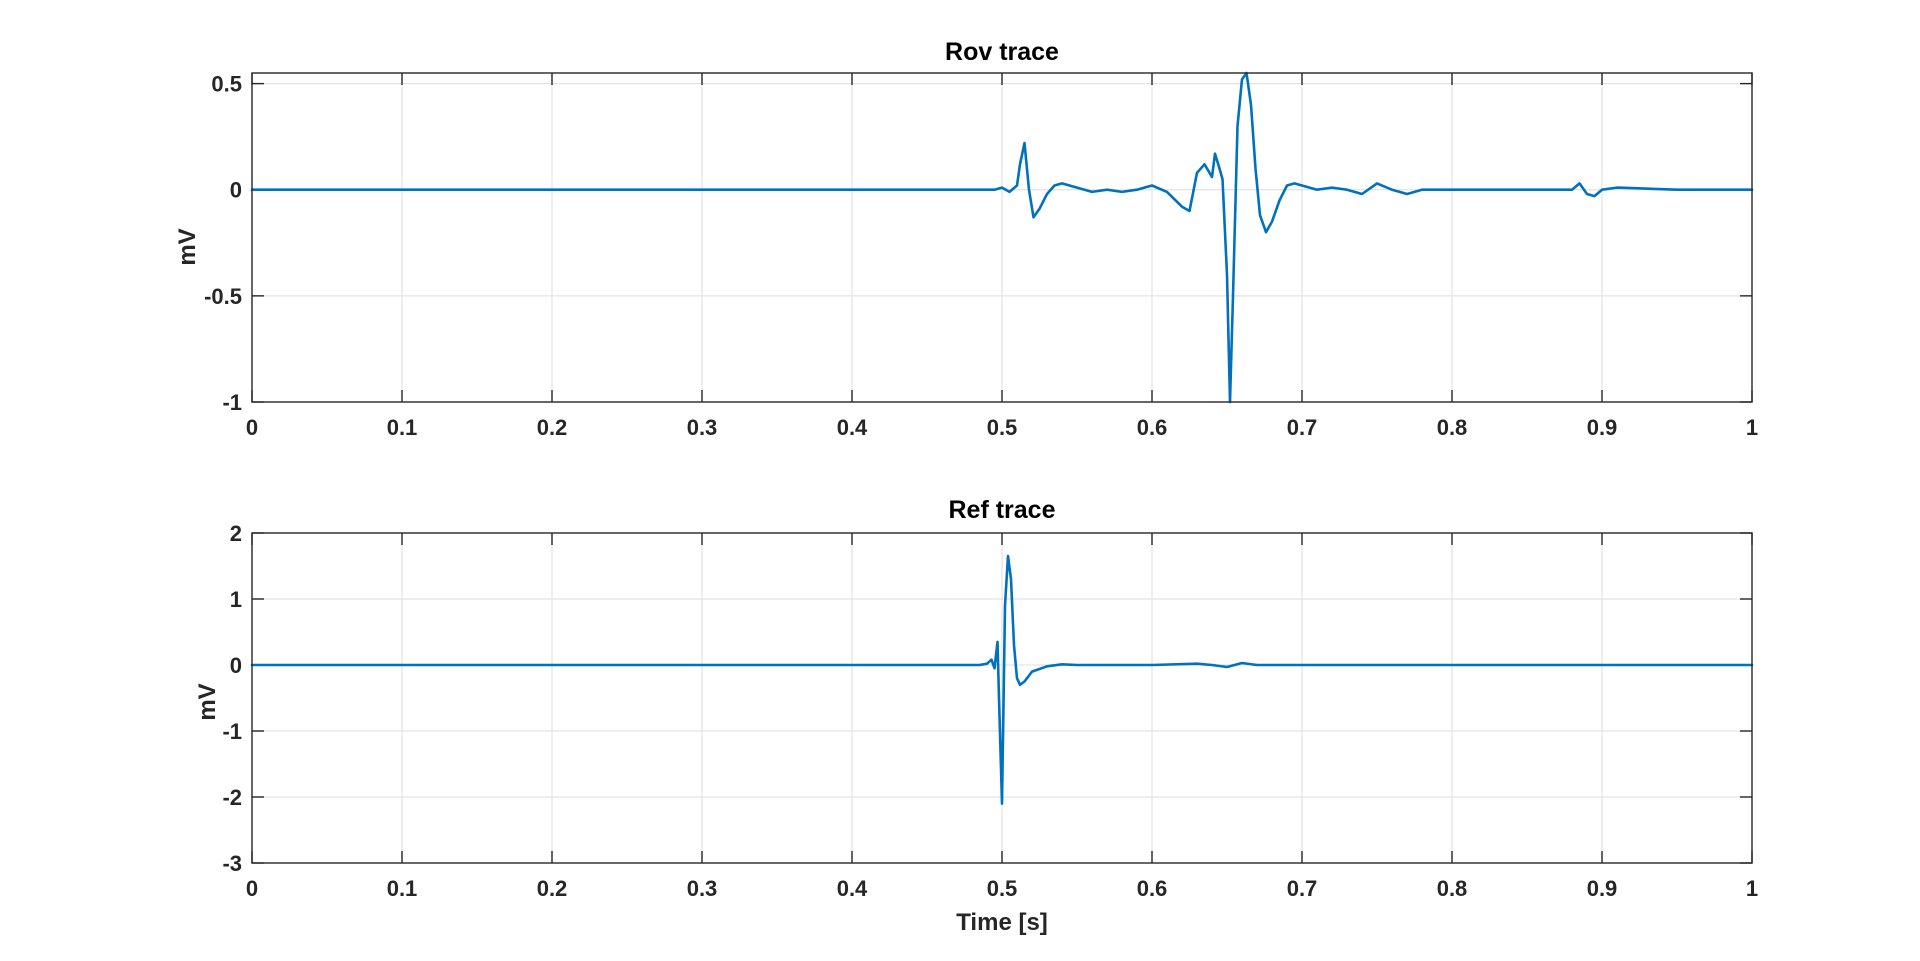 The width and height of the screenshot is (1920, 961). I want to click on rov-x-tick-label: 0.1, so click(402, 427).